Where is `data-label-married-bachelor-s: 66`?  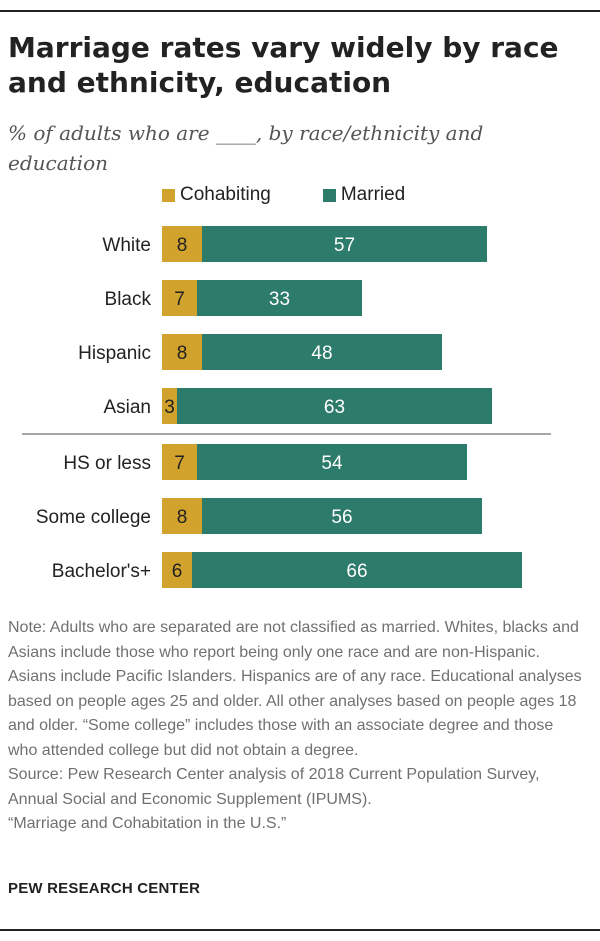
data-label-married-bachelor-s: 66 is located at coordinates (356, 571).